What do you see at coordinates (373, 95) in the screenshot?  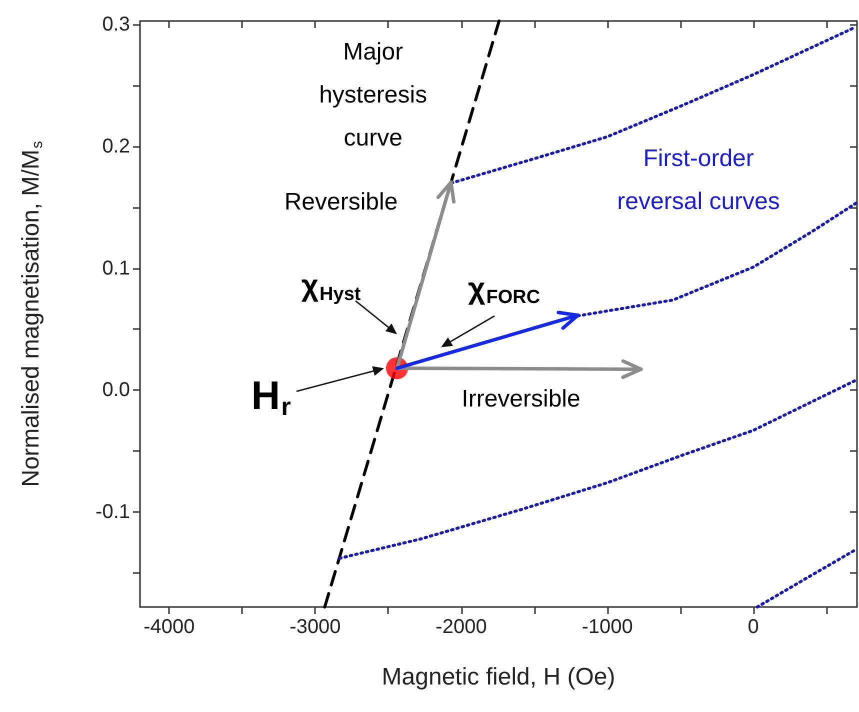 I see `series-label: Major hysteresis curve` at bounding box center [373, 95].